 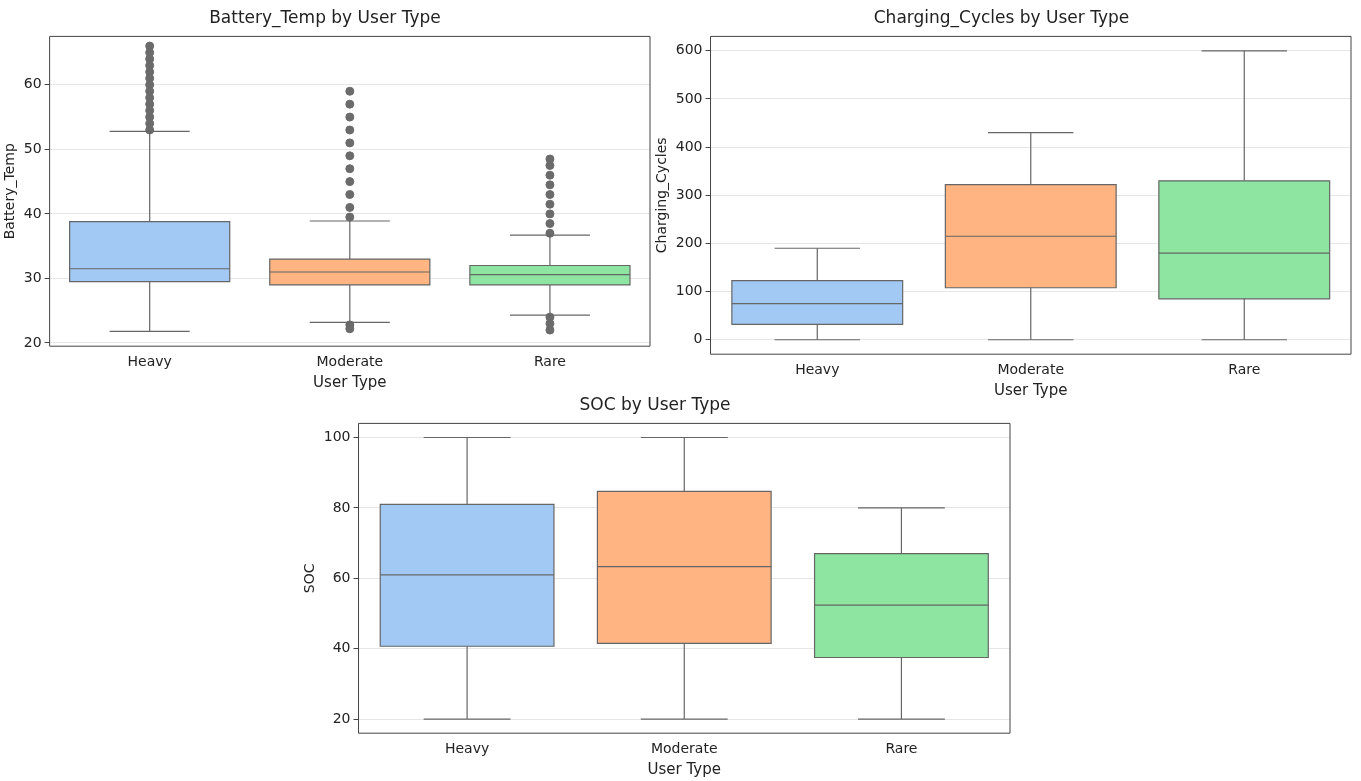 I want to click on y-tick-label: 30, so click(x=32, y=277).